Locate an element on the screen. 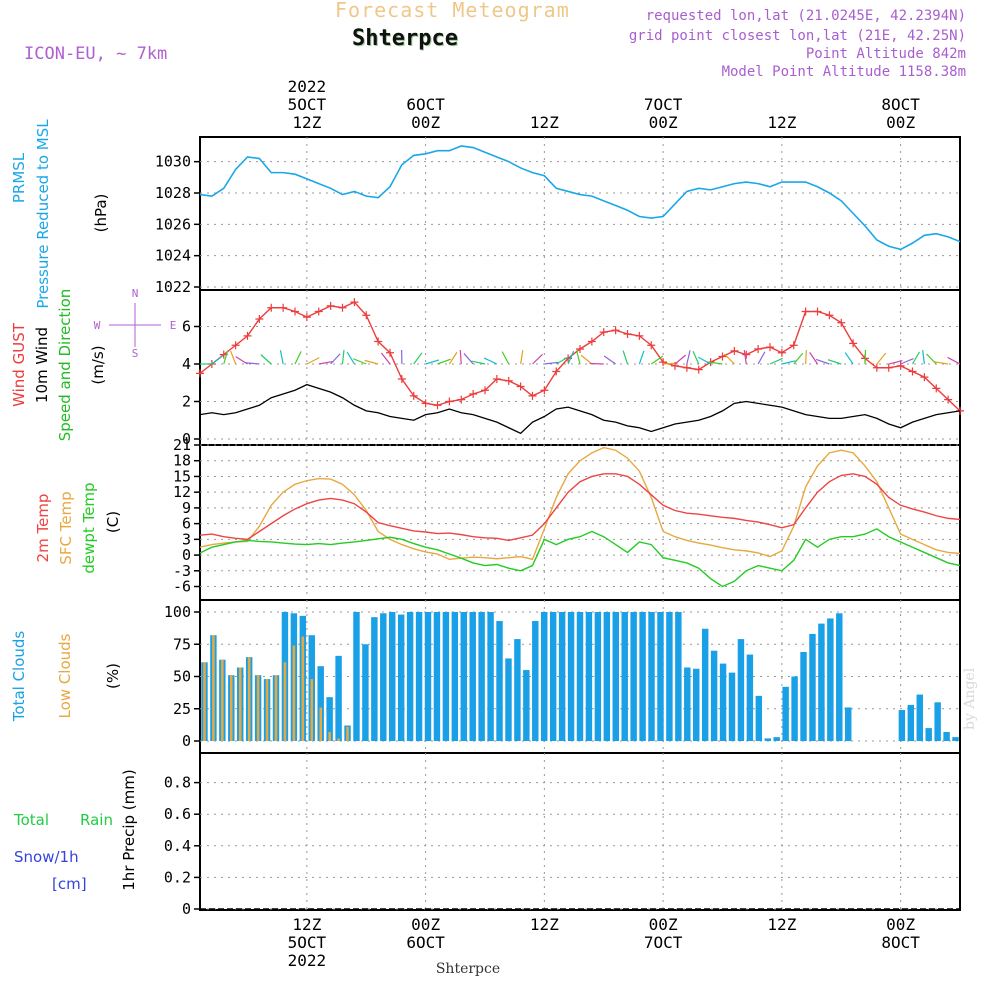  temp2m-label: 2m Temp is located at coordinates (43, 528).